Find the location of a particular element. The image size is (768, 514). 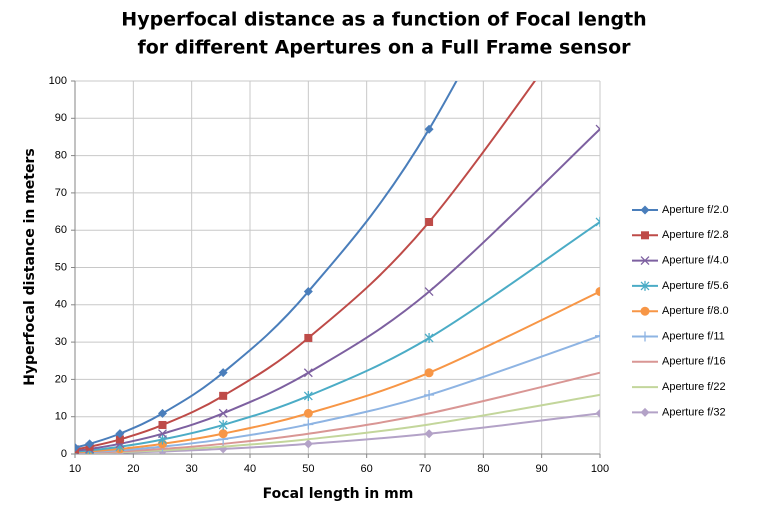

x-tick-label: 30 is located at coordinates (192, 469).